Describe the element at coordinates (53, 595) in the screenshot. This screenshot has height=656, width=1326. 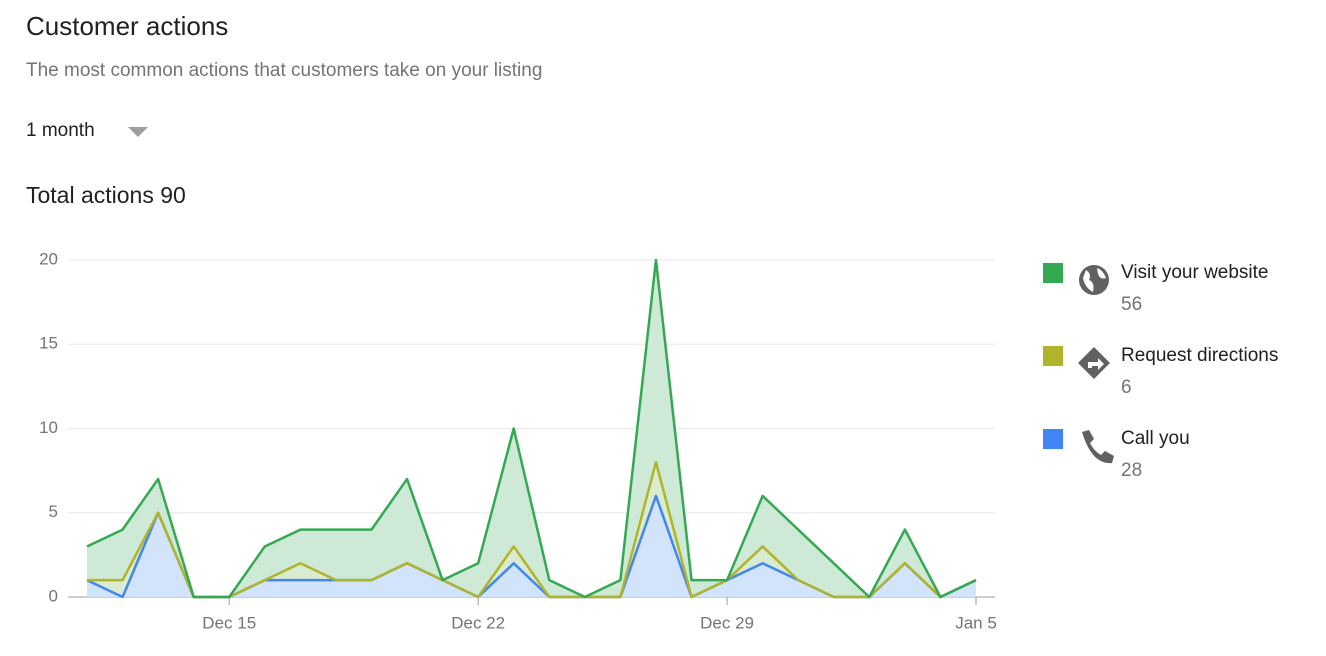
I see `y-tick-label: 0` at that location.